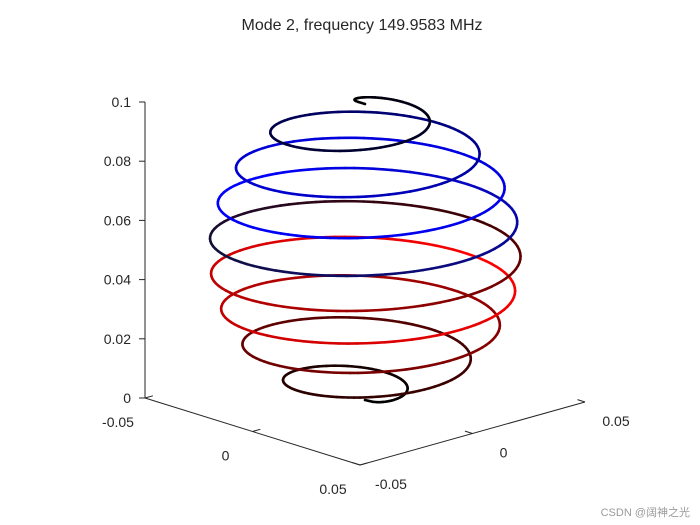 The height and width of the screenshot is (525, 700). I want to click on z-tick-label: 0.06, so click(117, 220).